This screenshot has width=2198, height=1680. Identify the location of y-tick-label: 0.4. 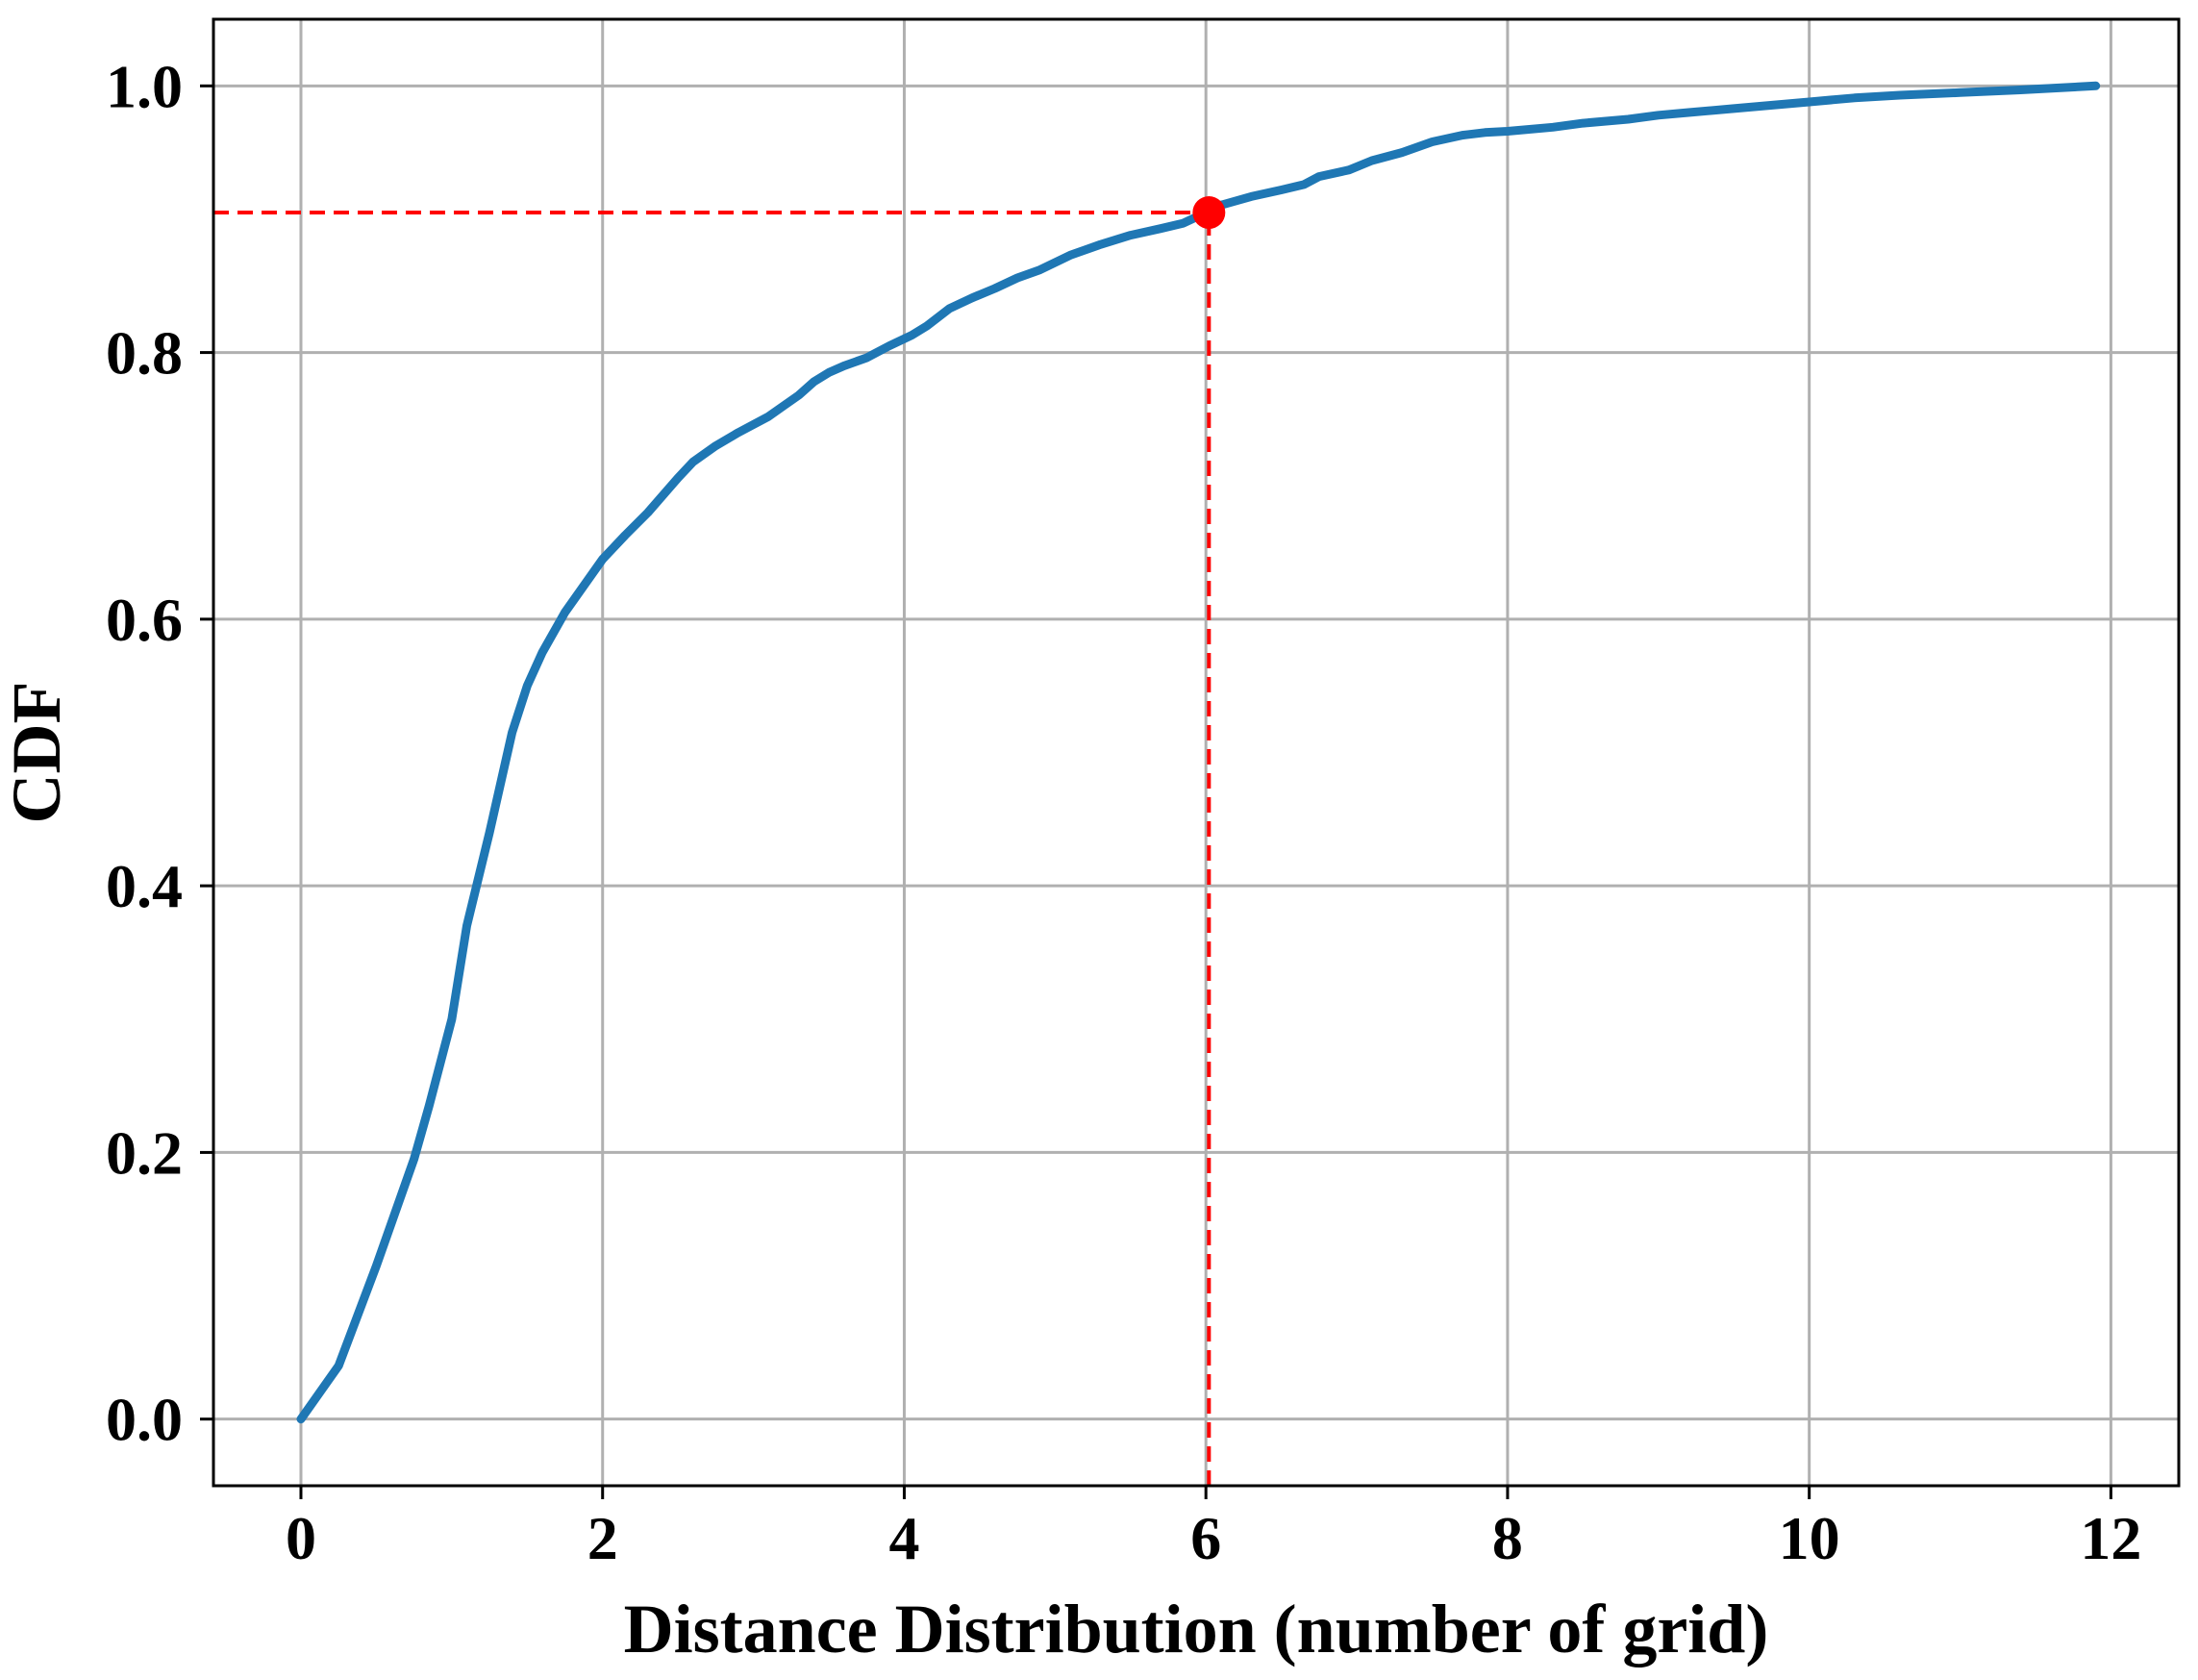
(144, 886).